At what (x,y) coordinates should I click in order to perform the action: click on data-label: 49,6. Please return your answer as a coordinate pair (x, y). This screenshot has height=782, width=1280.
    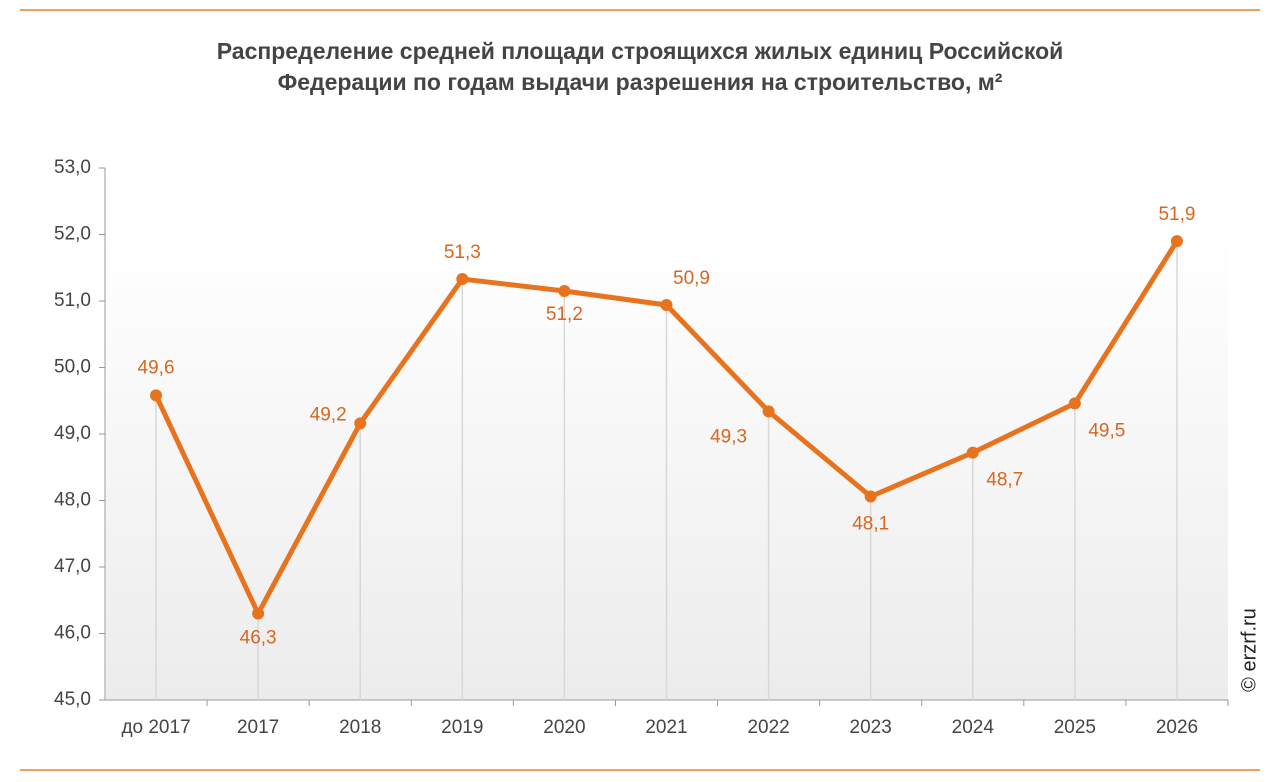
    Looking at the image, I should click on (156, 367).